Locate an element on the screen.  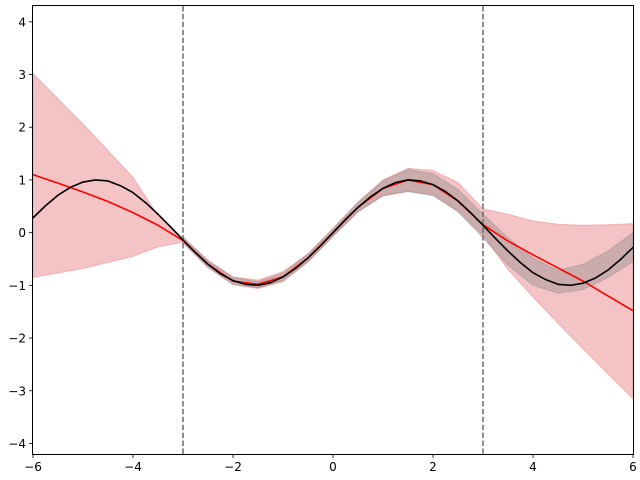
y-tick-label: 0 is located at coordinates (22, 233).